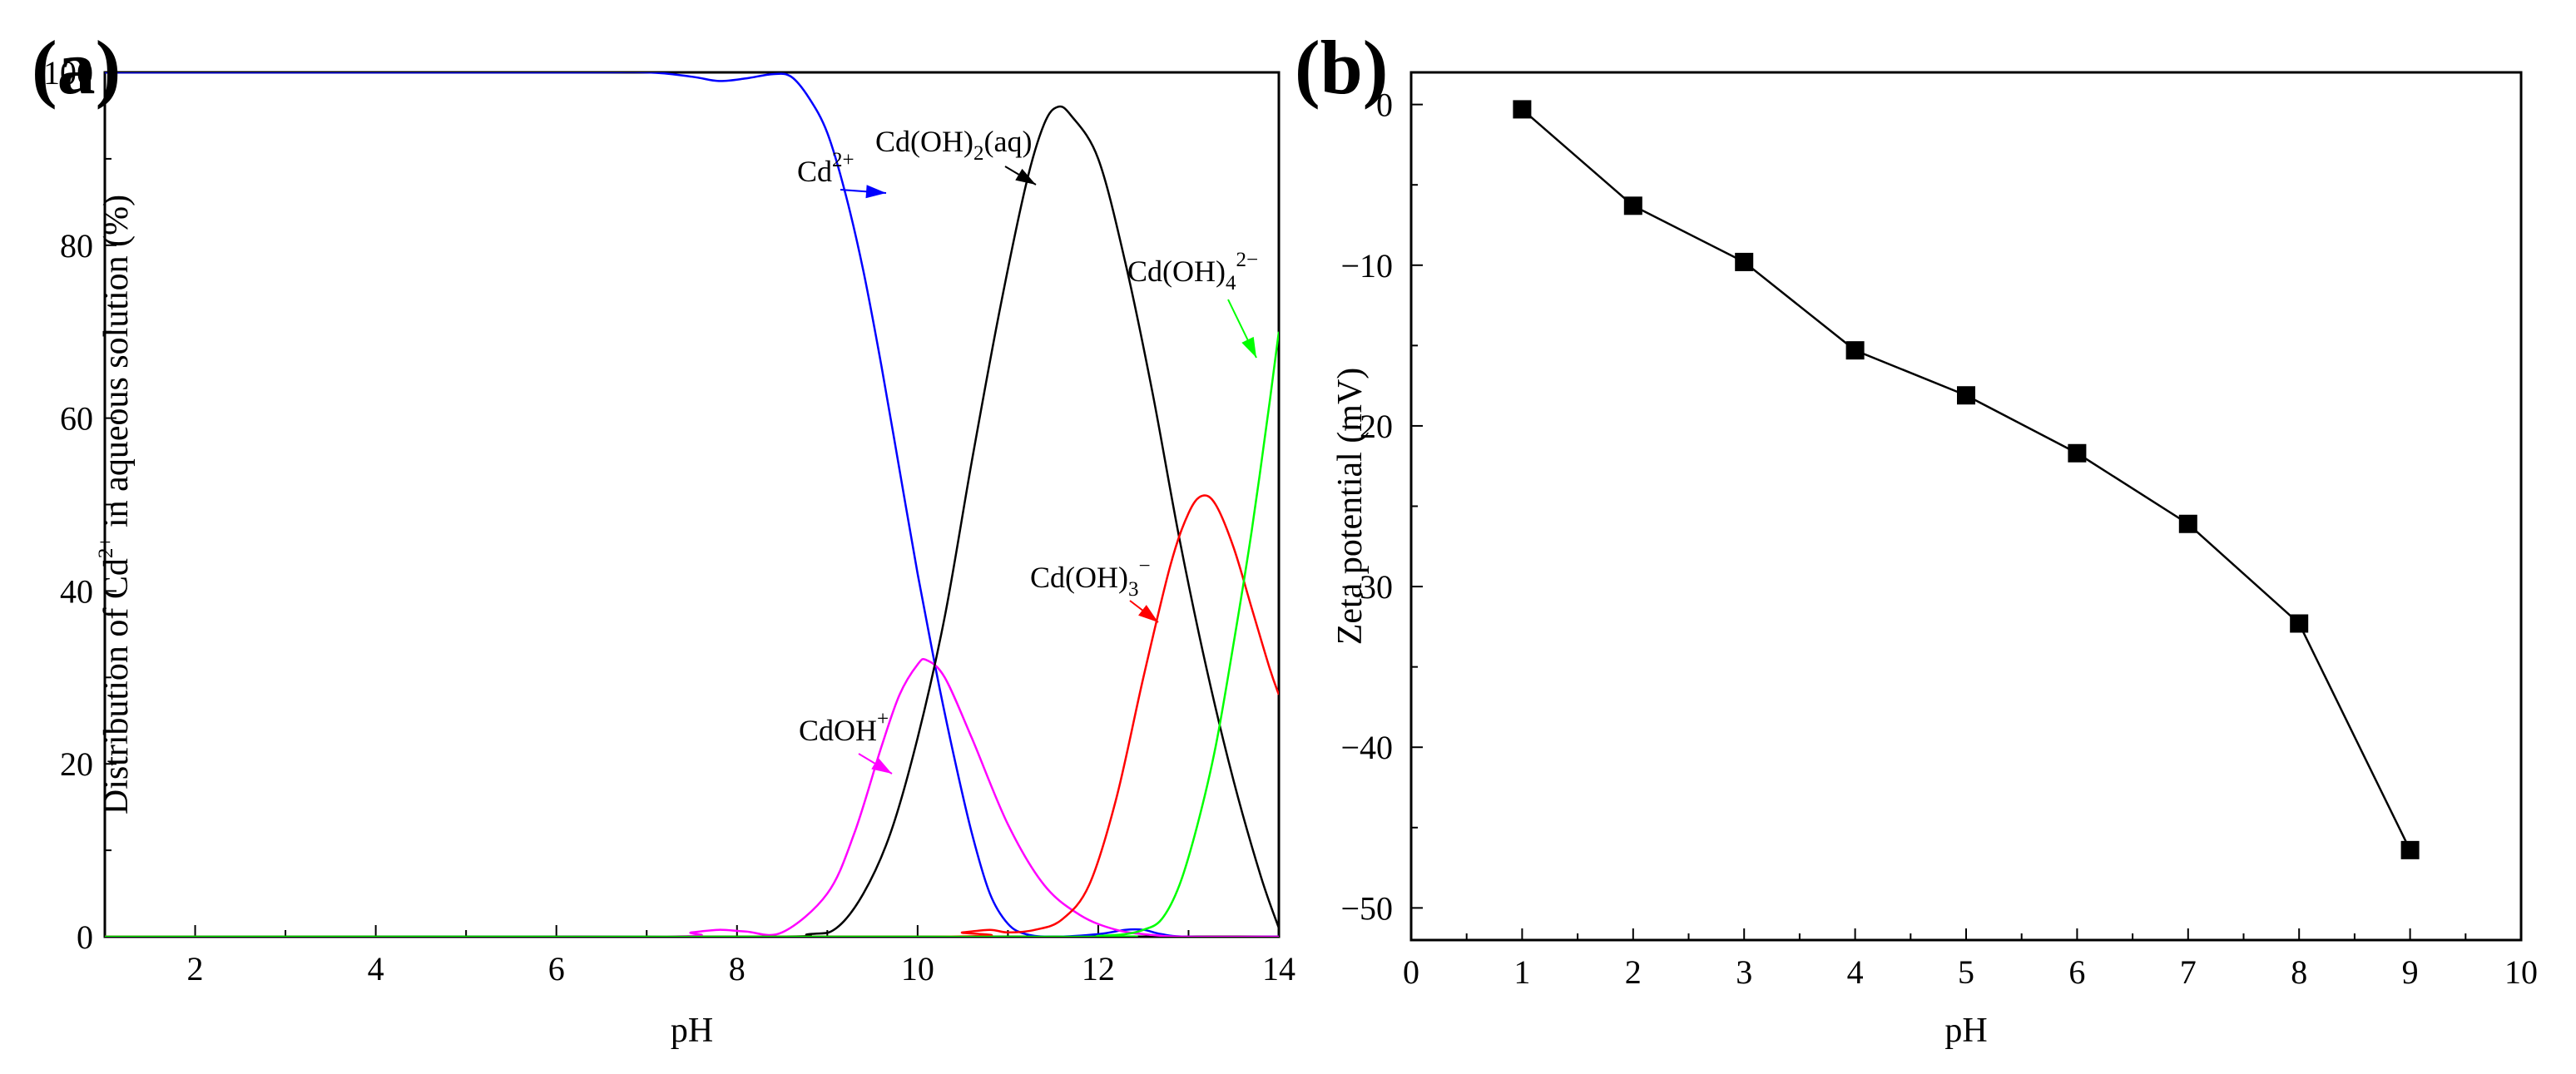 The height and width of the screenshot is (1074, 2576). I want to click on label-cd-oh-2-aq: Cd(OH)2(aq), so click(954, 145).